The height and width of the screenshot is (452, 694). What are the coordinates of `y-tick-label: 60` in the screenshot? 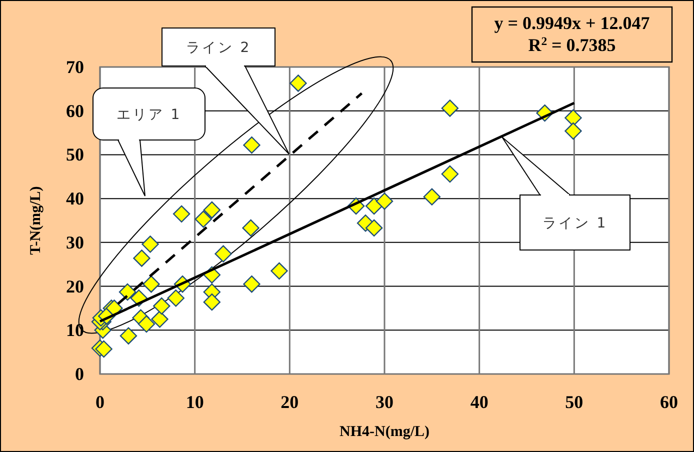 It's located at (75, 110).